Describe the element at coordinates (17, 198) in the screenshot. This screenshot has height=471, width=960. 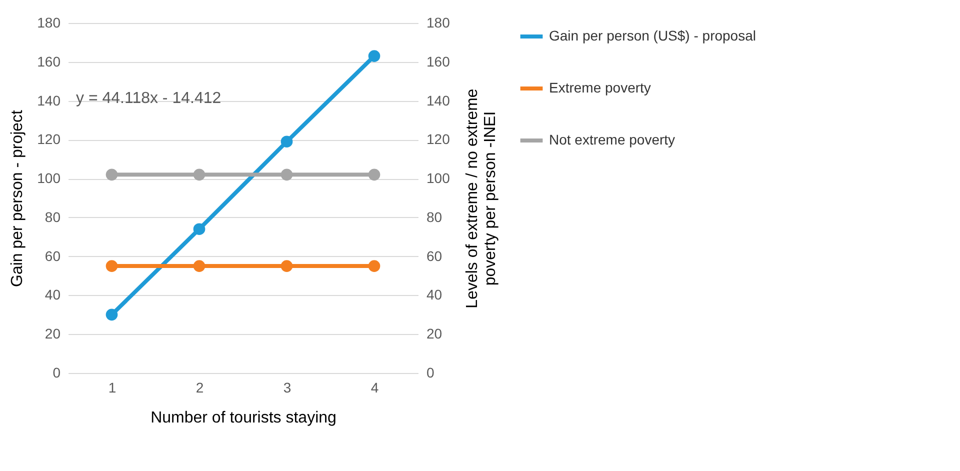
I see `y-axis-title: Gain per person - project` at that location.